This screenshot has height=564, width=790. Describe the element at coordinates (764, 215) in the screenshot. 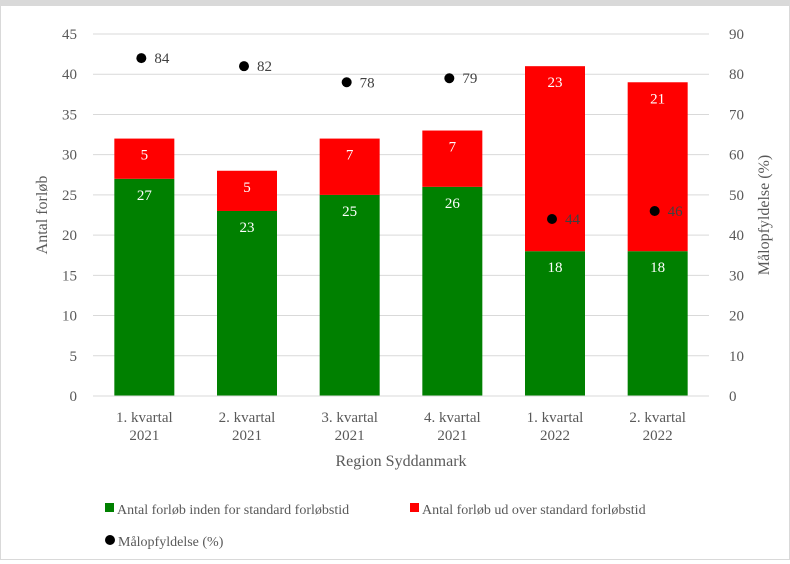

I see `y2-axis-title: Målopfyldelse (%)` at that location.